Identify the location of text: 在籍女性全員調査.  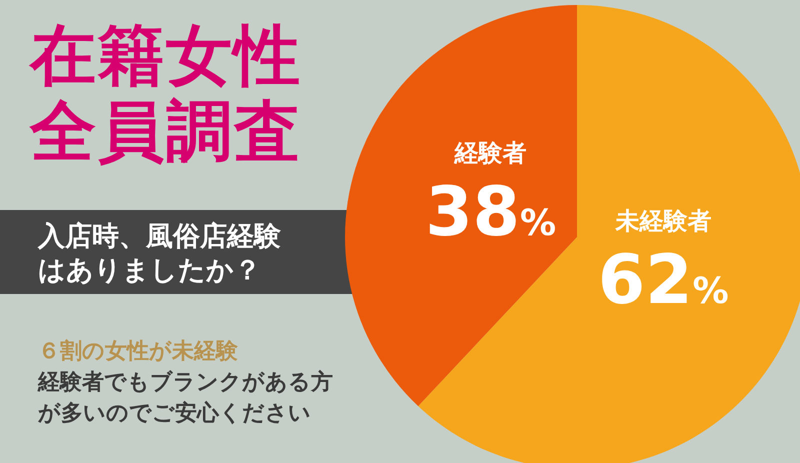
(166, 93).